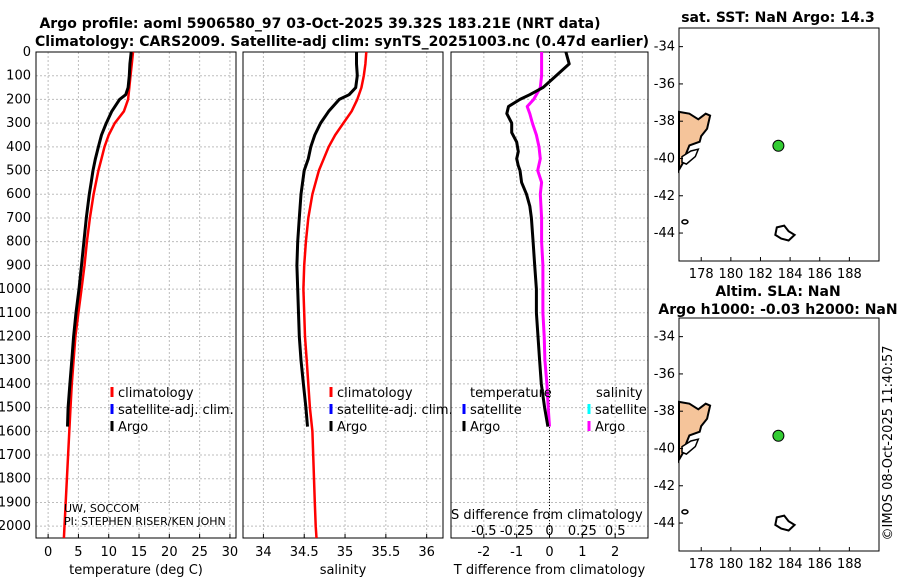 The width and height of the screenshot is (900, 580). What do you see at coordinates (547, 515) in the screenshot?
I see `s-diff-label: S difference from climatology` at bounding box center [547, 515].